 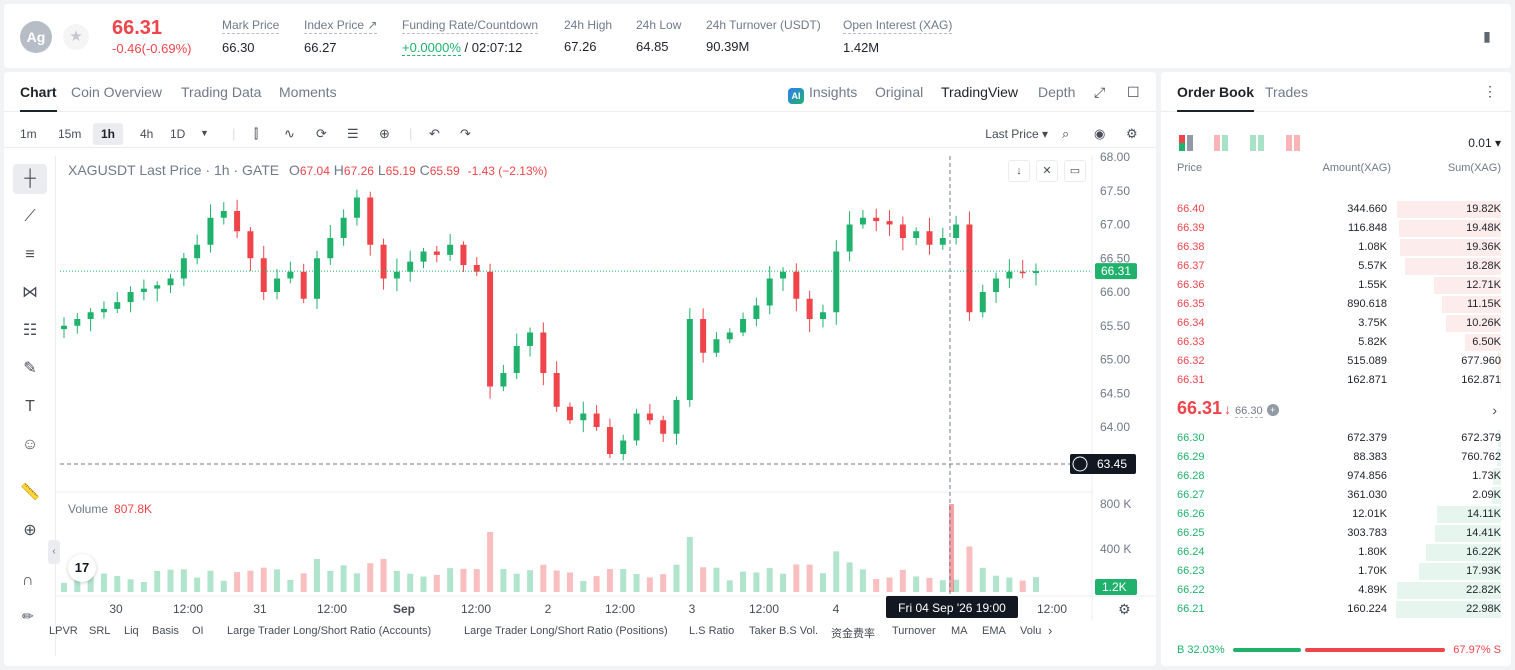 What do you see at coordinates (30, 530) in the screenshot?
I see `zoom-in-icon: ⊕` at bounding box center [30, 530].